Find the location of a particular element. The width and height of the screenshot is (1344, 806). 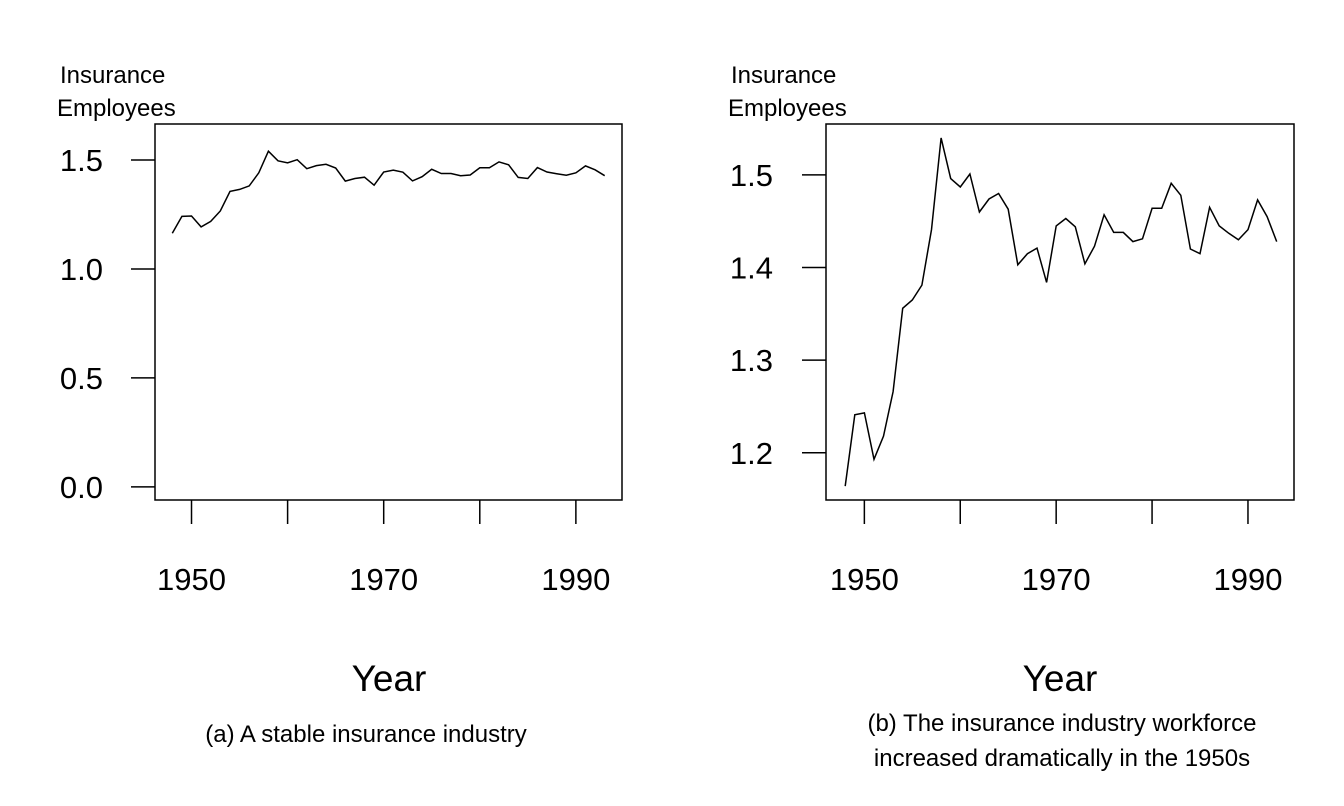

y-tick-label: 0.0 is located at coordinates (81, 487).